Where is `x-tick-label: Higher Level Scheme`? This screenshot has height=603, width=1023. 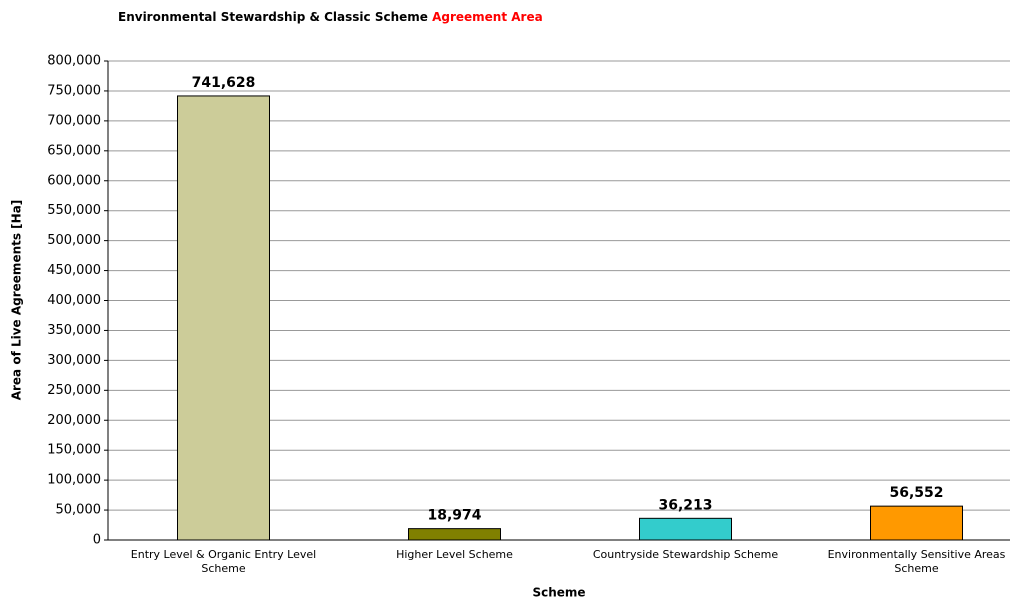
x-tick-label: Higher Level Scheme is located at coordinates (454, 554).